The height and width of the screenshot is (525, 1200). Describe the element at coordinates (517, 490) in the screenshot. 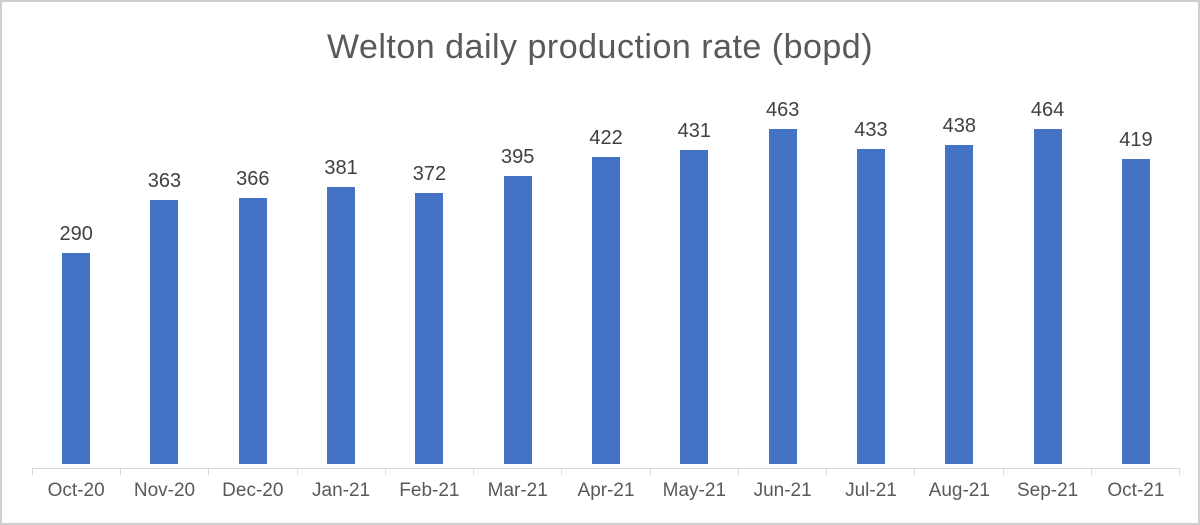

I see `x-axis-label: Mar-21` at that location.